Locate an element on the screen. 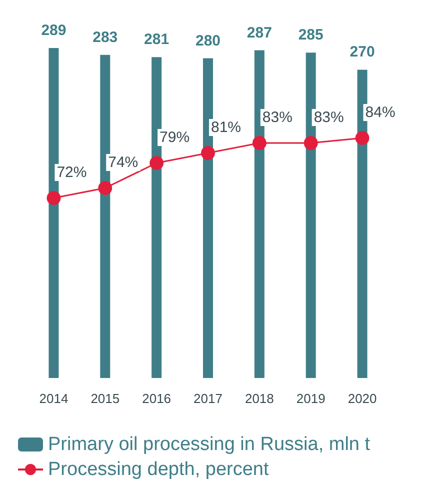  data-label: 281 is located at coordinates (157, 39).